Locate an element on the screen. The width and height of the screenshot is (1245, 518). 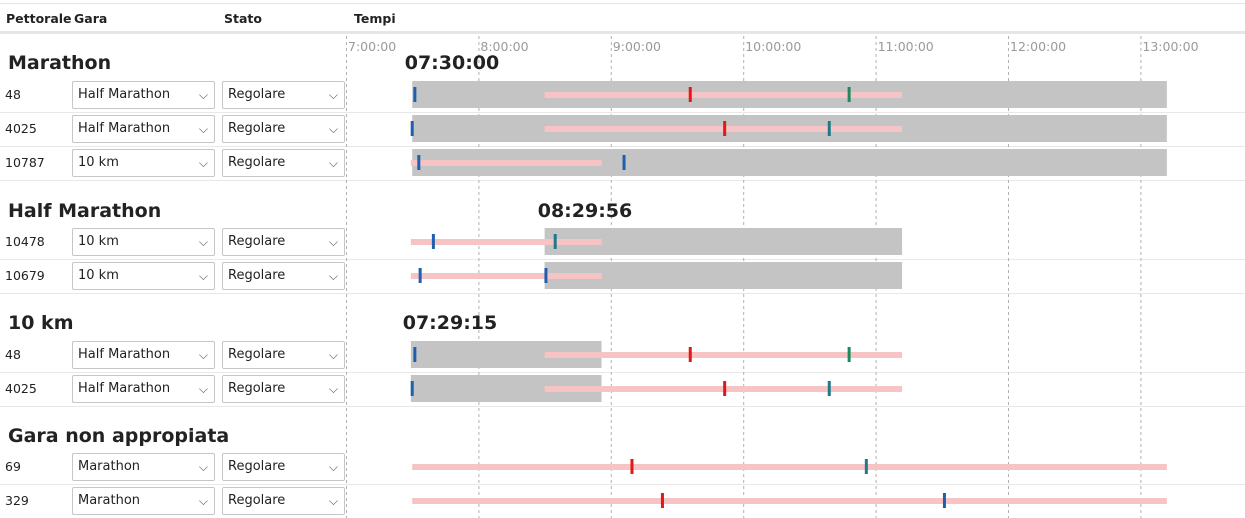
race-select-value: Marathon is located at coordinates (109, 500).